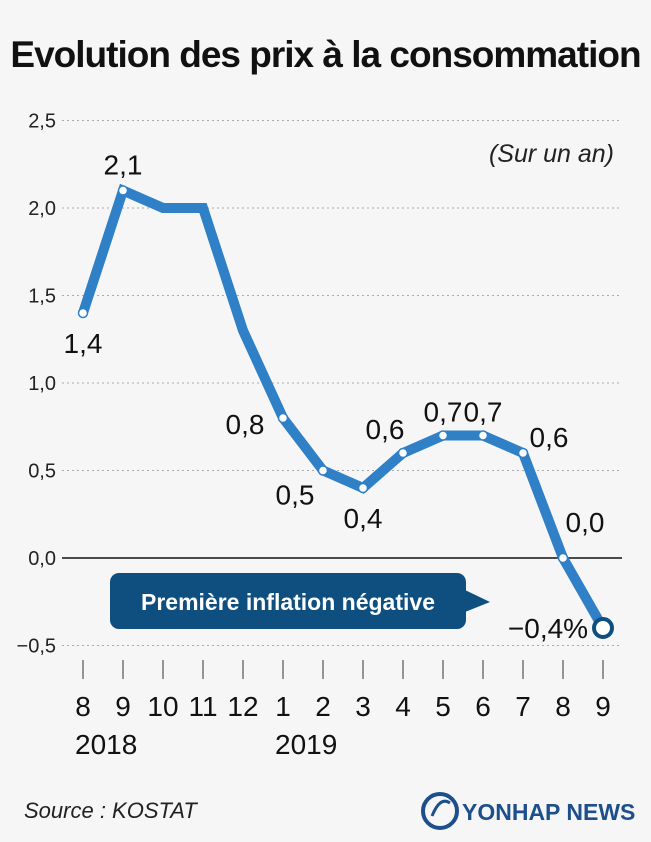 Image resolution: width=651 pixels, height=842 pixels. Describe the element at coordinates (242, 706) in the screenshot. I see `x-tick-label: 12` at that location.